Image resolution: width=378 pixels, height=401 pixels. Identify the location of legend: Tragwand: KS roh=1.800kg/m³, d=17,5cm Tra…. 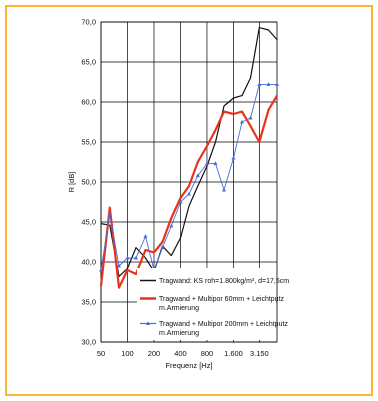
(213, 304).